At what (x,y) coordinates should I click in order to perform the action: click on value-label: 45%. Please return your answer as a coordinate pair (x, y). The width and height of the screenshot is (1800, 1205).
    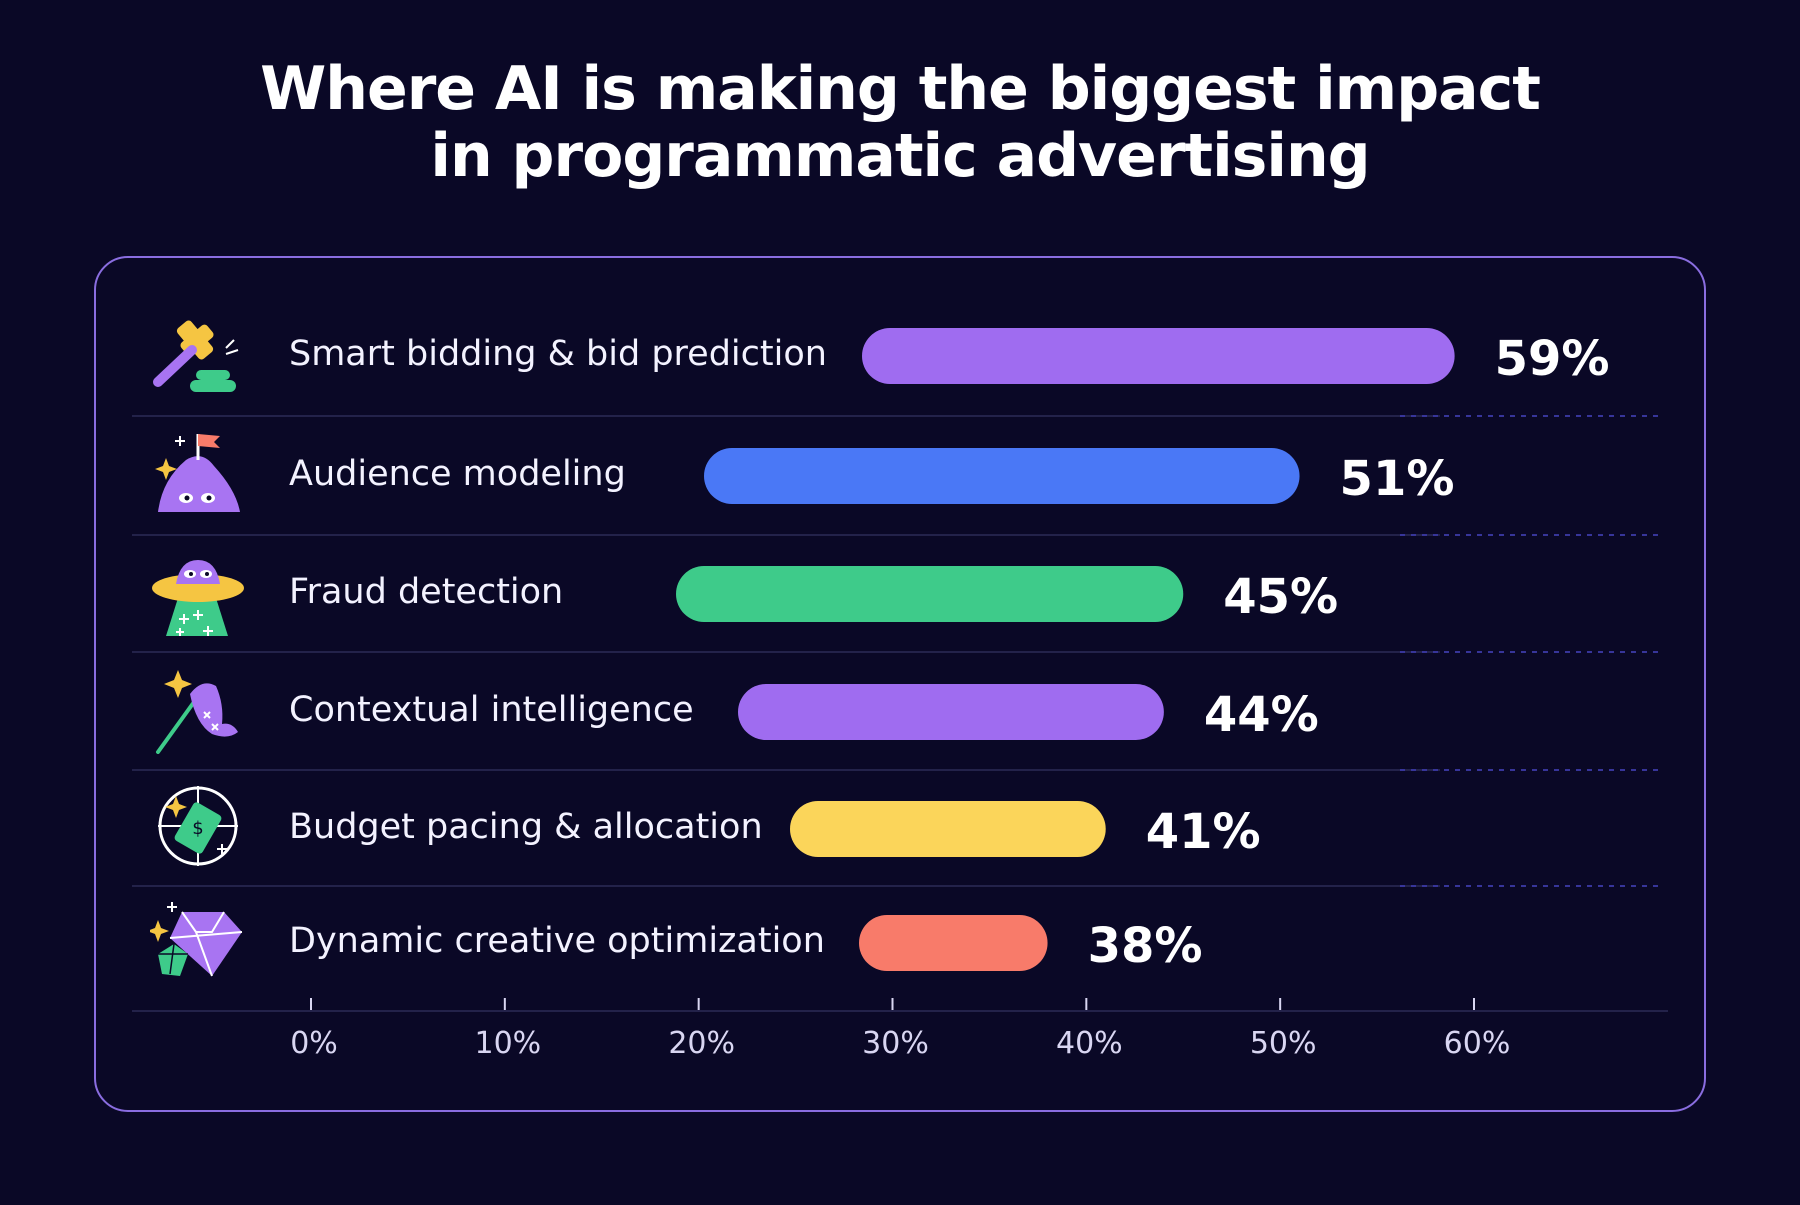
    Looking at the image, I should click on (1281, 597).